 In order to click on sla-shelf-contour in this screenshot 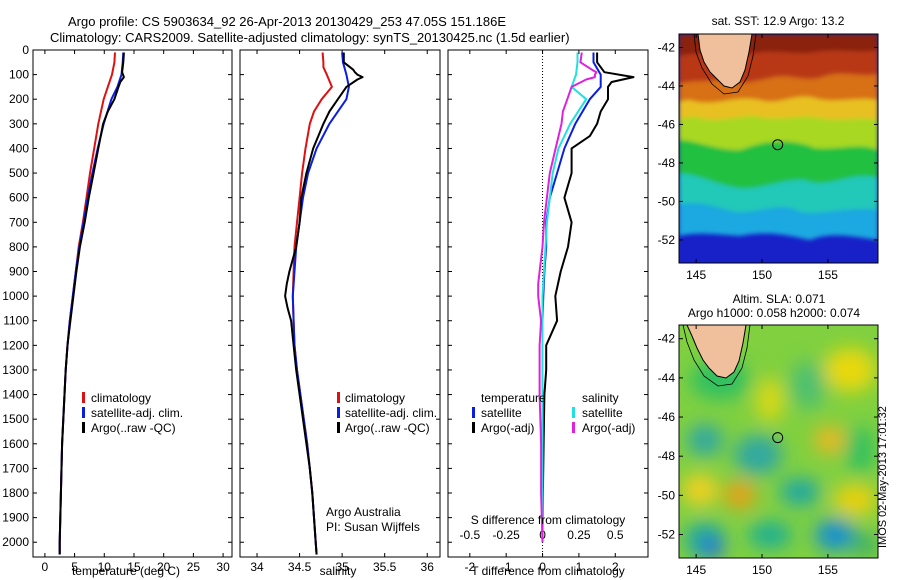, I will do `click(716, 356)`.